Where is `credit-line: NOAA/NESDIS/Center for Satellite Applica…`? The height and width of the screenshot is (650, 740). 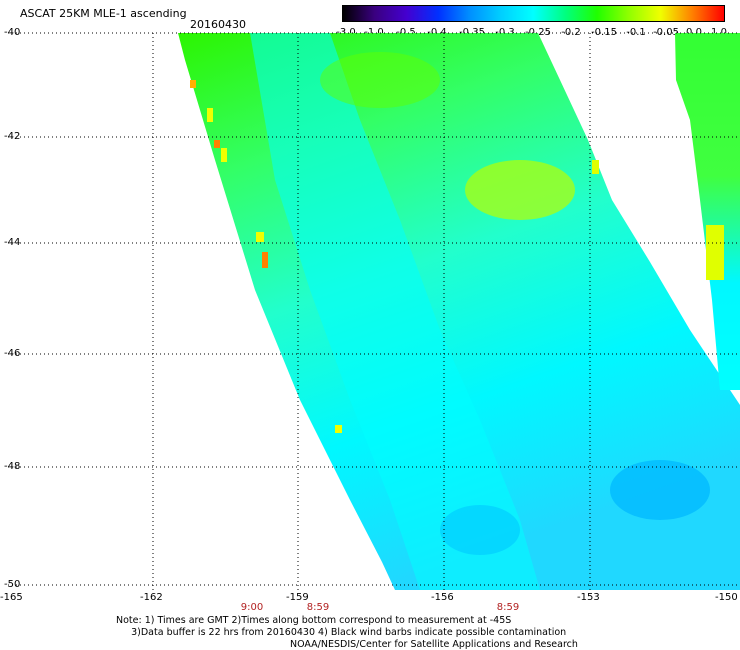
credit-line: NOAA/NESDIS/Center for Satellite Applica… is located at coordinates (434, 644).